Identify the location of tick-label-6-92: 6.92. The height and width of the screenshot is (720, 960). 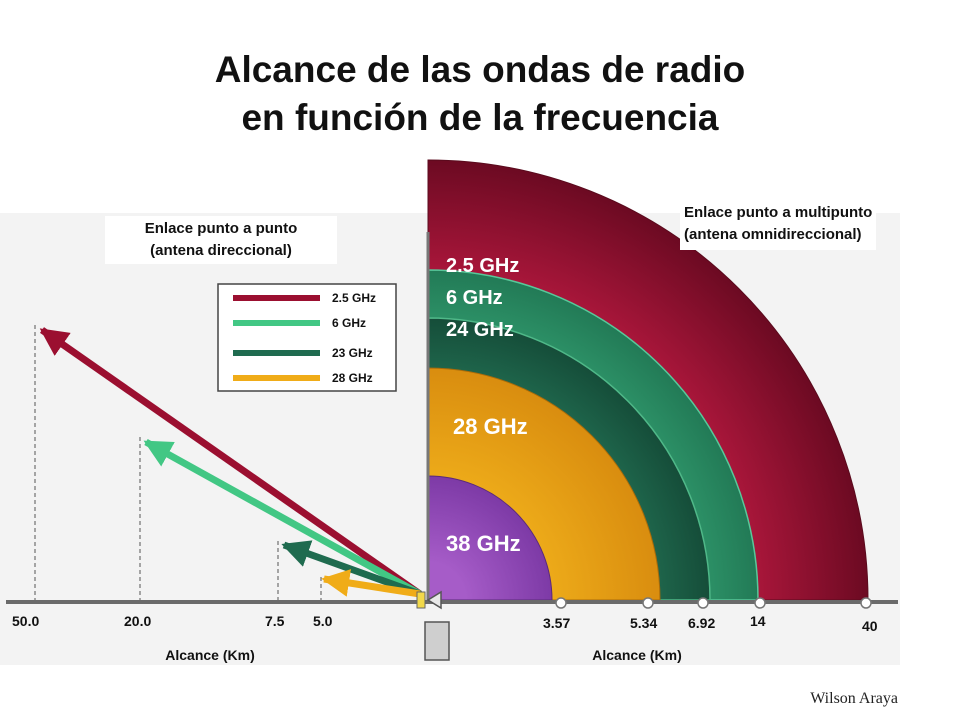
(701, 623).